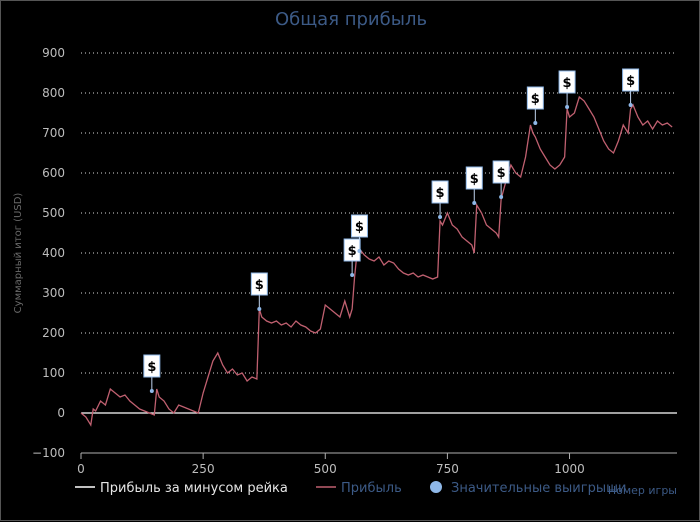  Describe the element at coordinates (642, 490) in the screenshot. I see `x-axis-label: Номер игры` at that location.